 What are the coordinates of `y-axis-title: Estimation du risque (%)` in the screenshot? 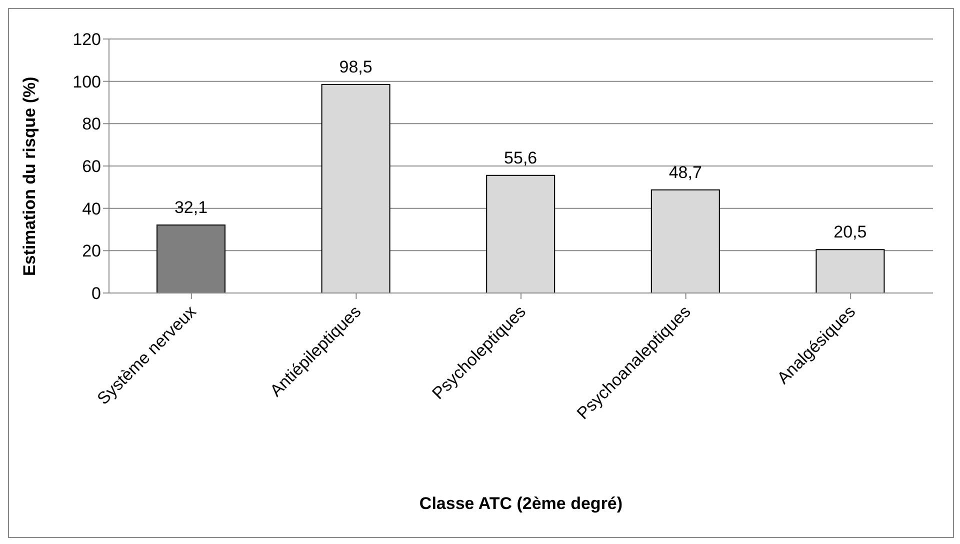 It's located at (30, 176).